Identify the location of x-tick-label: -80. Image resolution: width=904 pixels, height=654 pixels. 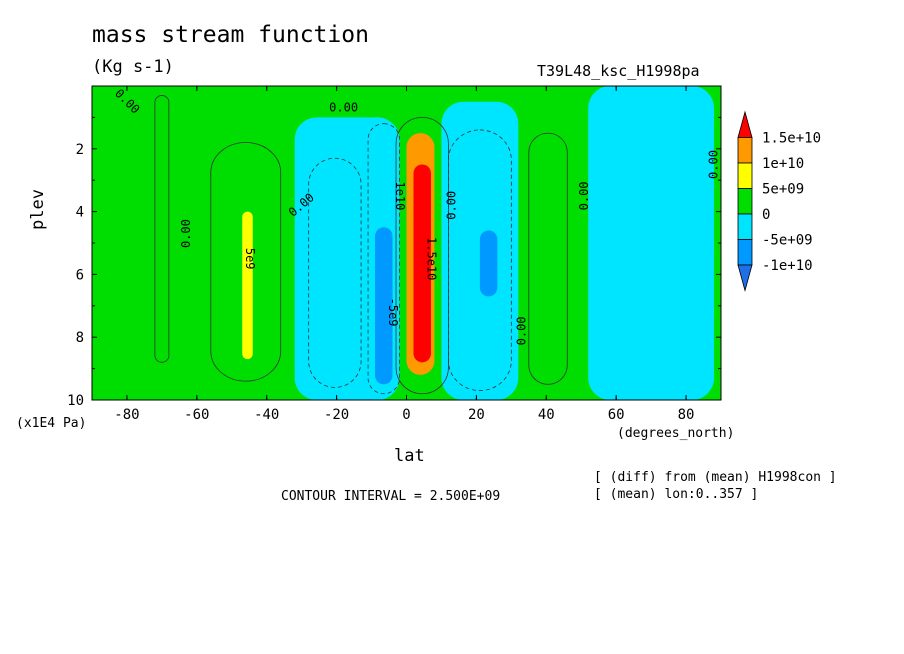
(126, 415).